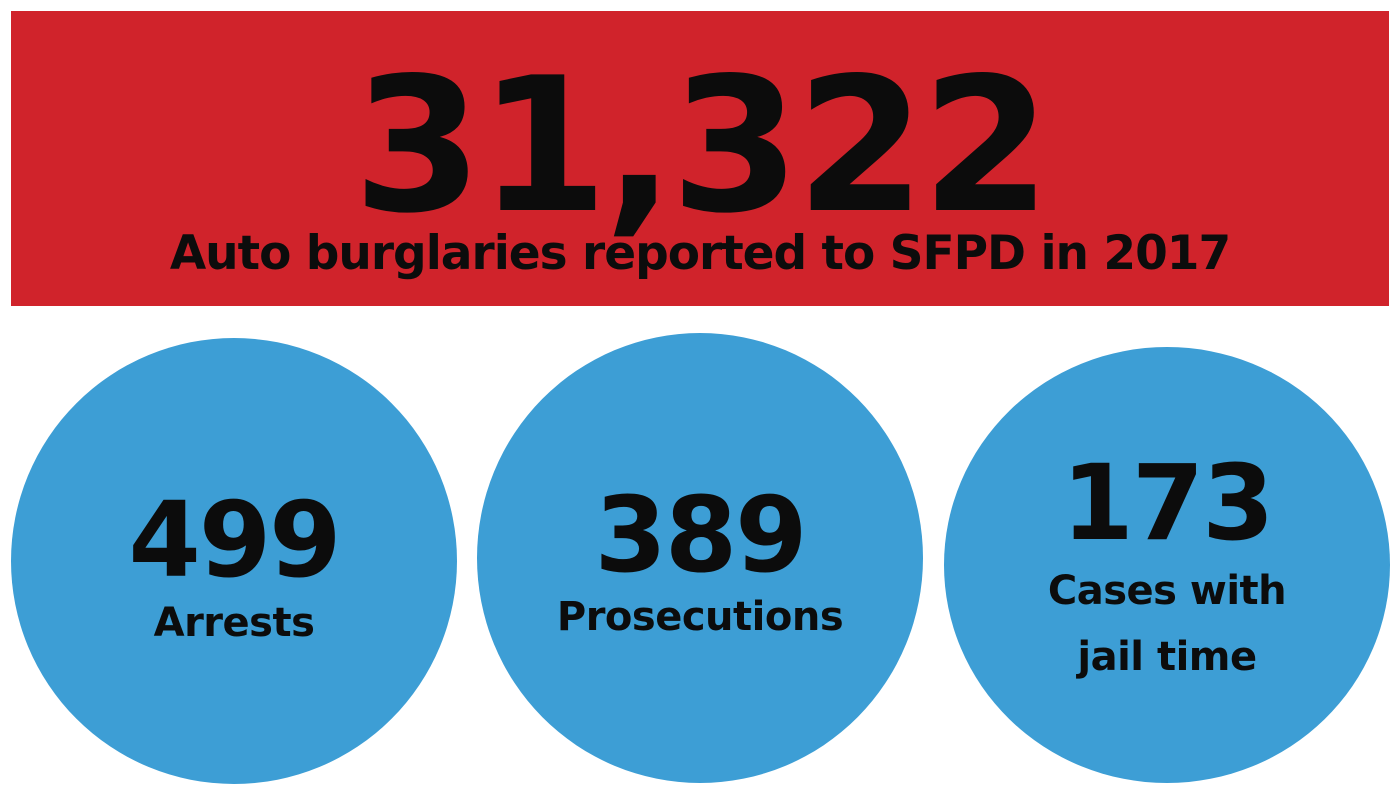 The height and width of the screenshot is (794, 1400). Describe the element at coordinates (700, 535) in the screenshot. I see `stat-number-prosecutions: 389` at that location.